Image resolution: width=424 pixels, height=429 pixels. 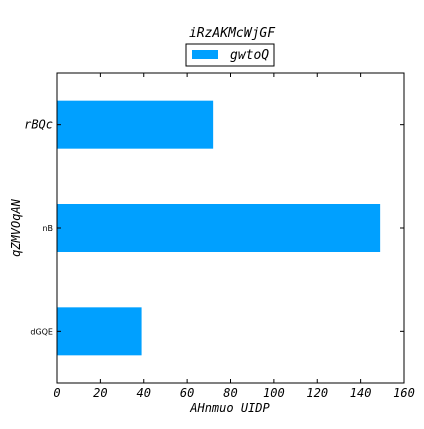 I want to click on y-axis-label: qZMVOqAN, so click(x=16, y=227).